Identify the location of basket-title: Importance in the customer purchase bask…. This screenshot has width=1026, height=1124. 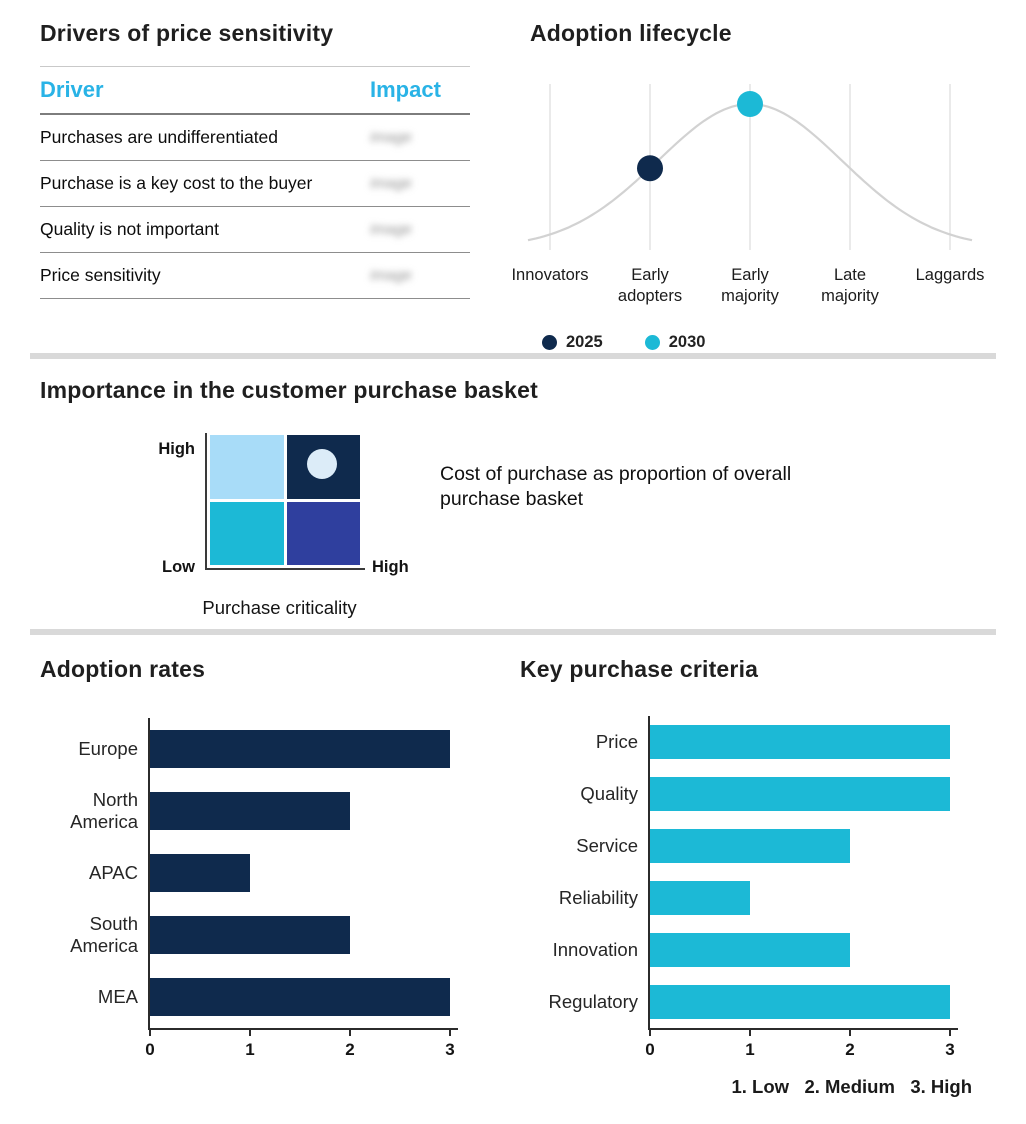
(289, 390).